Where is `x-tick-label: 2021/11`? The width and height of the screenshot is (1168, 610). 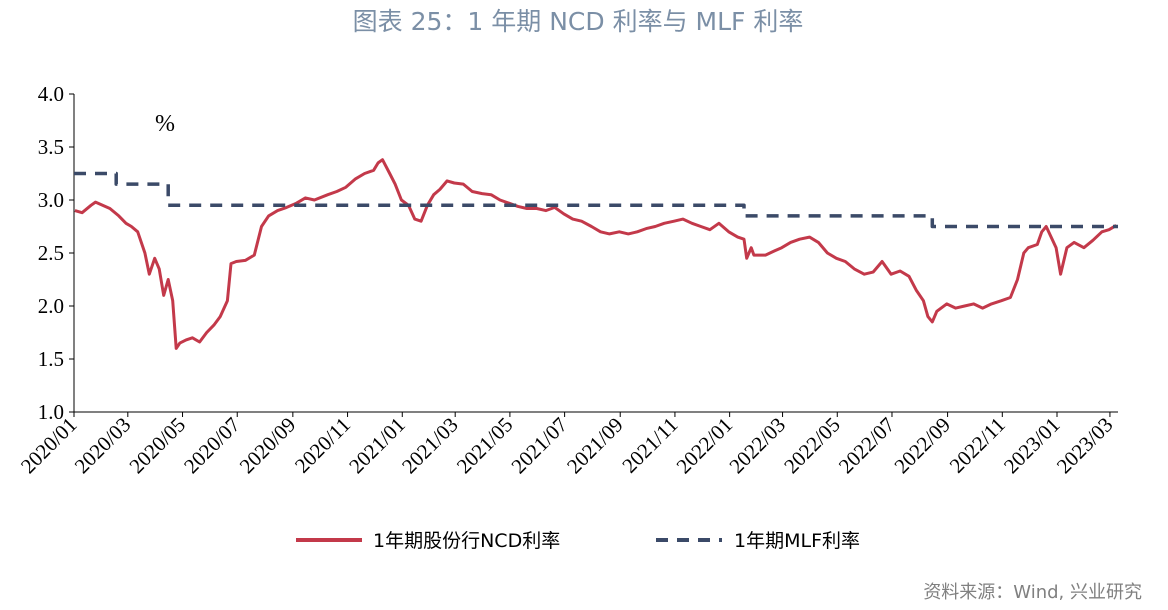
x-tick-label: 2021/11 is located at coordinates (649, 445).